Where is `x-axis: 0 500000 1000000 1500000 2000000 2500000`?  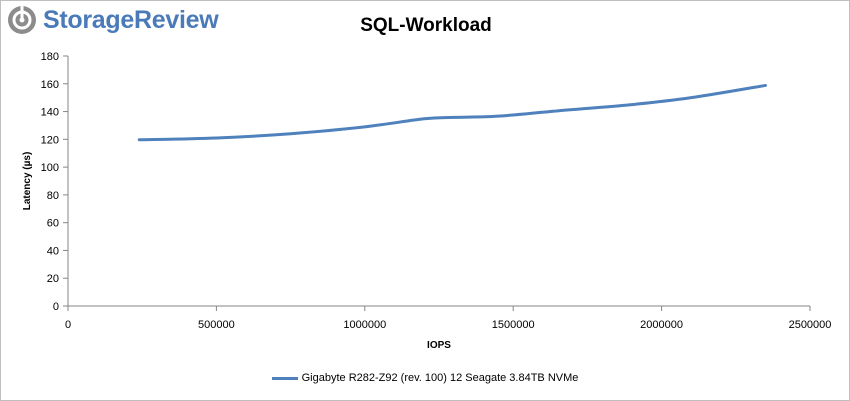 x-axis: 0 500000 1000000 1500000 2000000 2500000 is located at coordinates (448, 318).